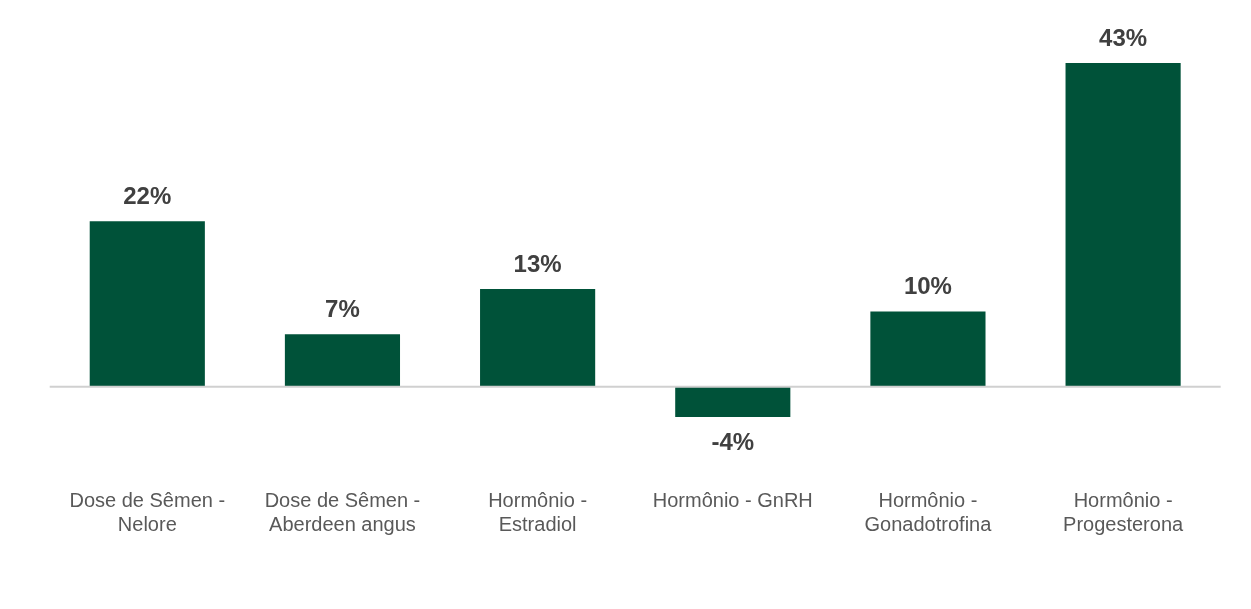 The height and width of the screenshot is (609, 1251). What do you see at coordinates (342, 511) in the screenshot?
I see `x-tick-label: Dose de Sêmen - Aberdeen angus` at bounding box center [342, 511].